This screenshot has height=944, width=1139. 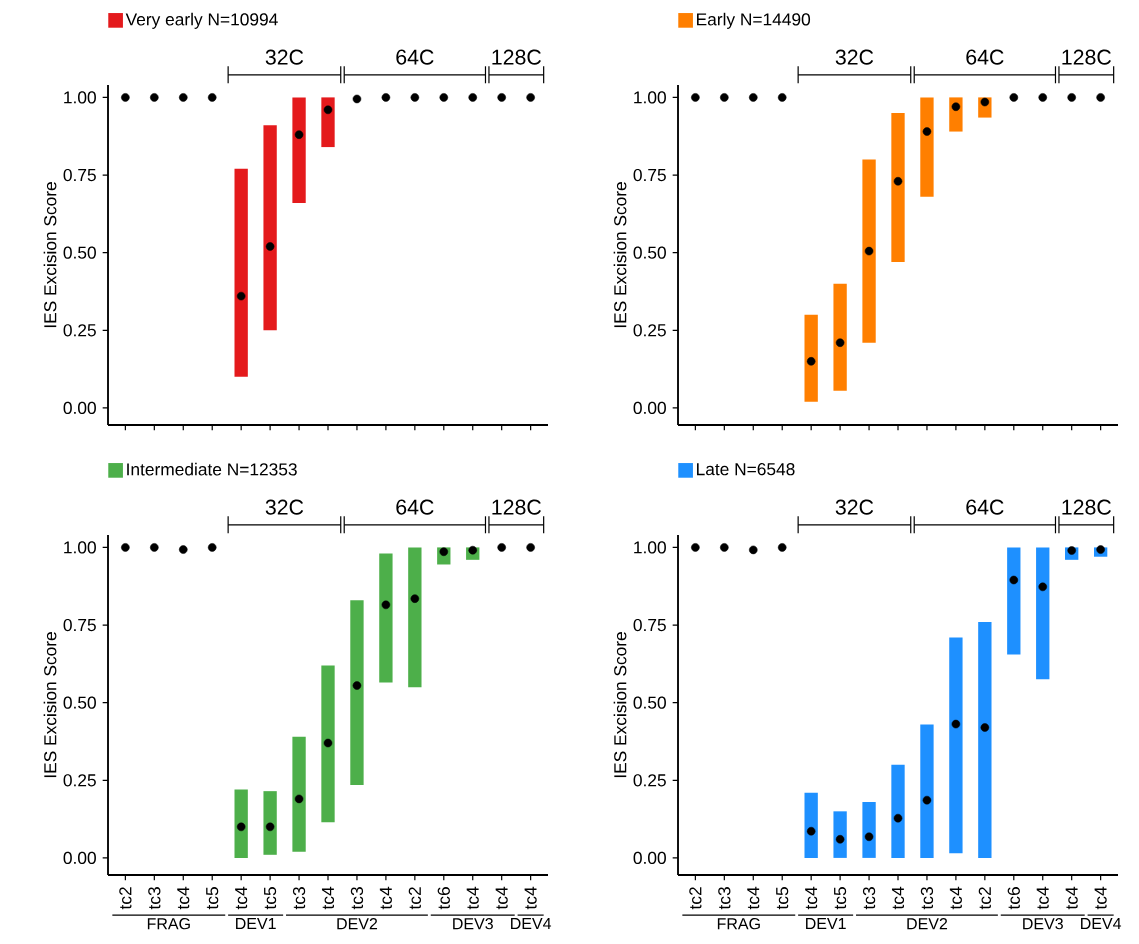 I want to click on legend-label: Early N=14490, so click(x=754, y=20).